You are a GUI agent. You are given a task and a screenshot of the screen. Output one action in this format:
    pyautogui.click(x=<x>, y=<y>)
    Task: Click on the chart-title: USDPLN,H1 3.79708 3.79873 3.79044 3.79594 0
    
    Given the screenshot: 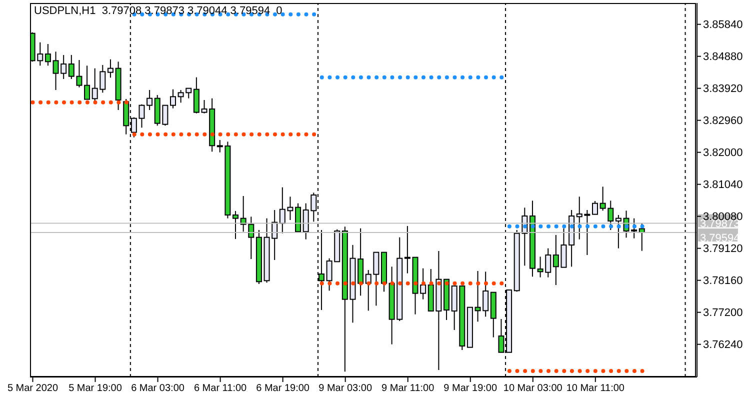 What is the action you would take?
    pyautogui.click(x=158, y=11)
    